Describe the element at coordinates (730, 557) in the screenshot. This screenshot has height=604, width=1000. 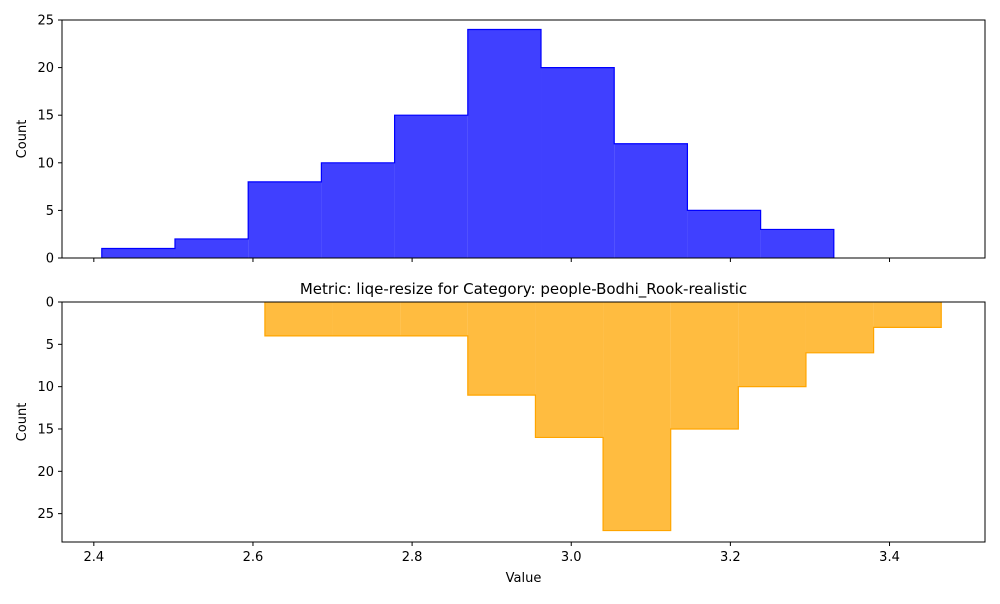
I see `x-tick-label: 3.2` at that location.